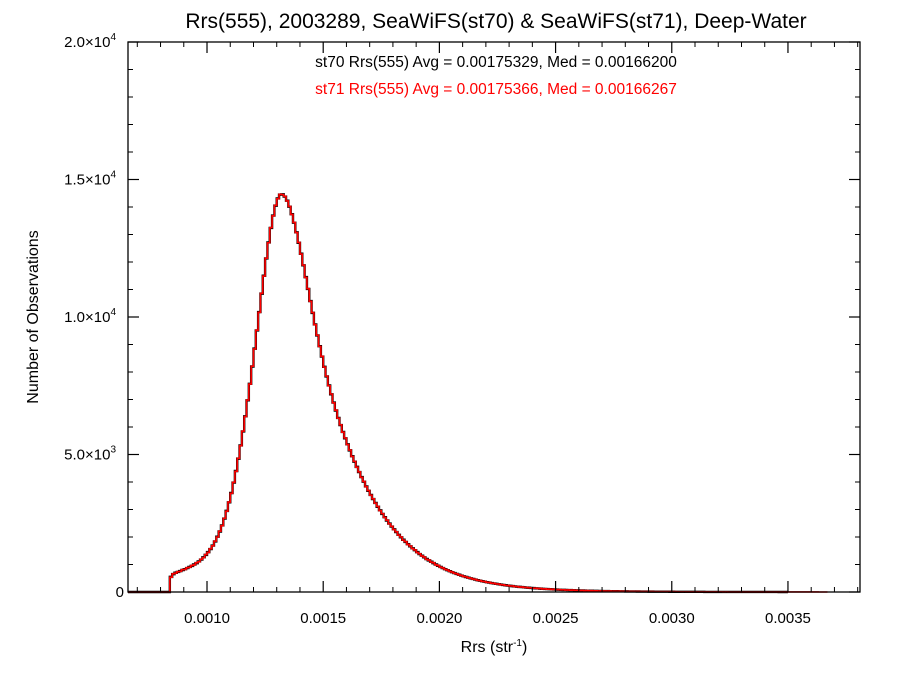 Image resolution: width=900 pixels, height=675 pixels. Describe the element at coordinates (788, 618) in the screenshot. I see `x-tick-label: 0.0035` at that location.